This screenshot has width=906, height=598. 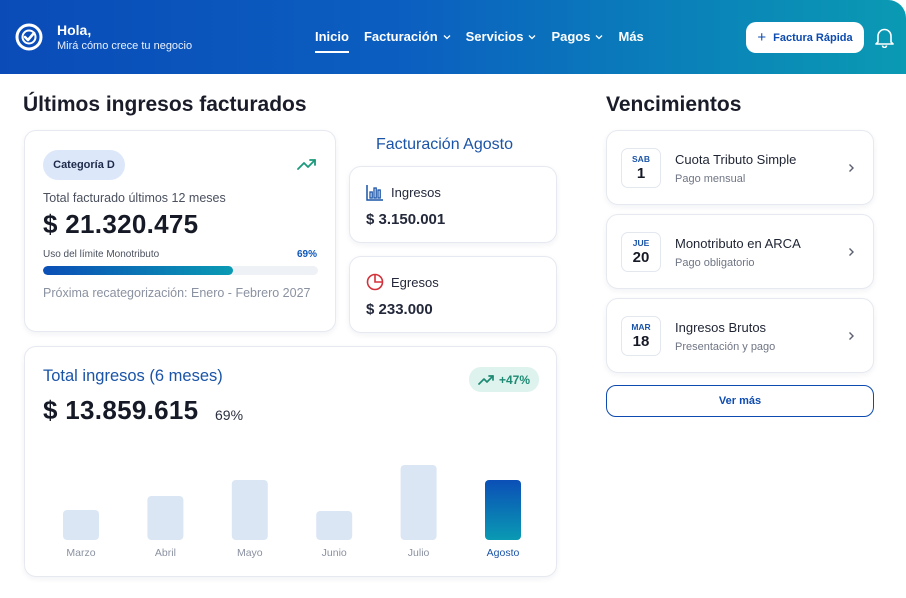 I want to click on total-facturado-label: Total facturado últimos 12 meses, so click(x=134, y=198).